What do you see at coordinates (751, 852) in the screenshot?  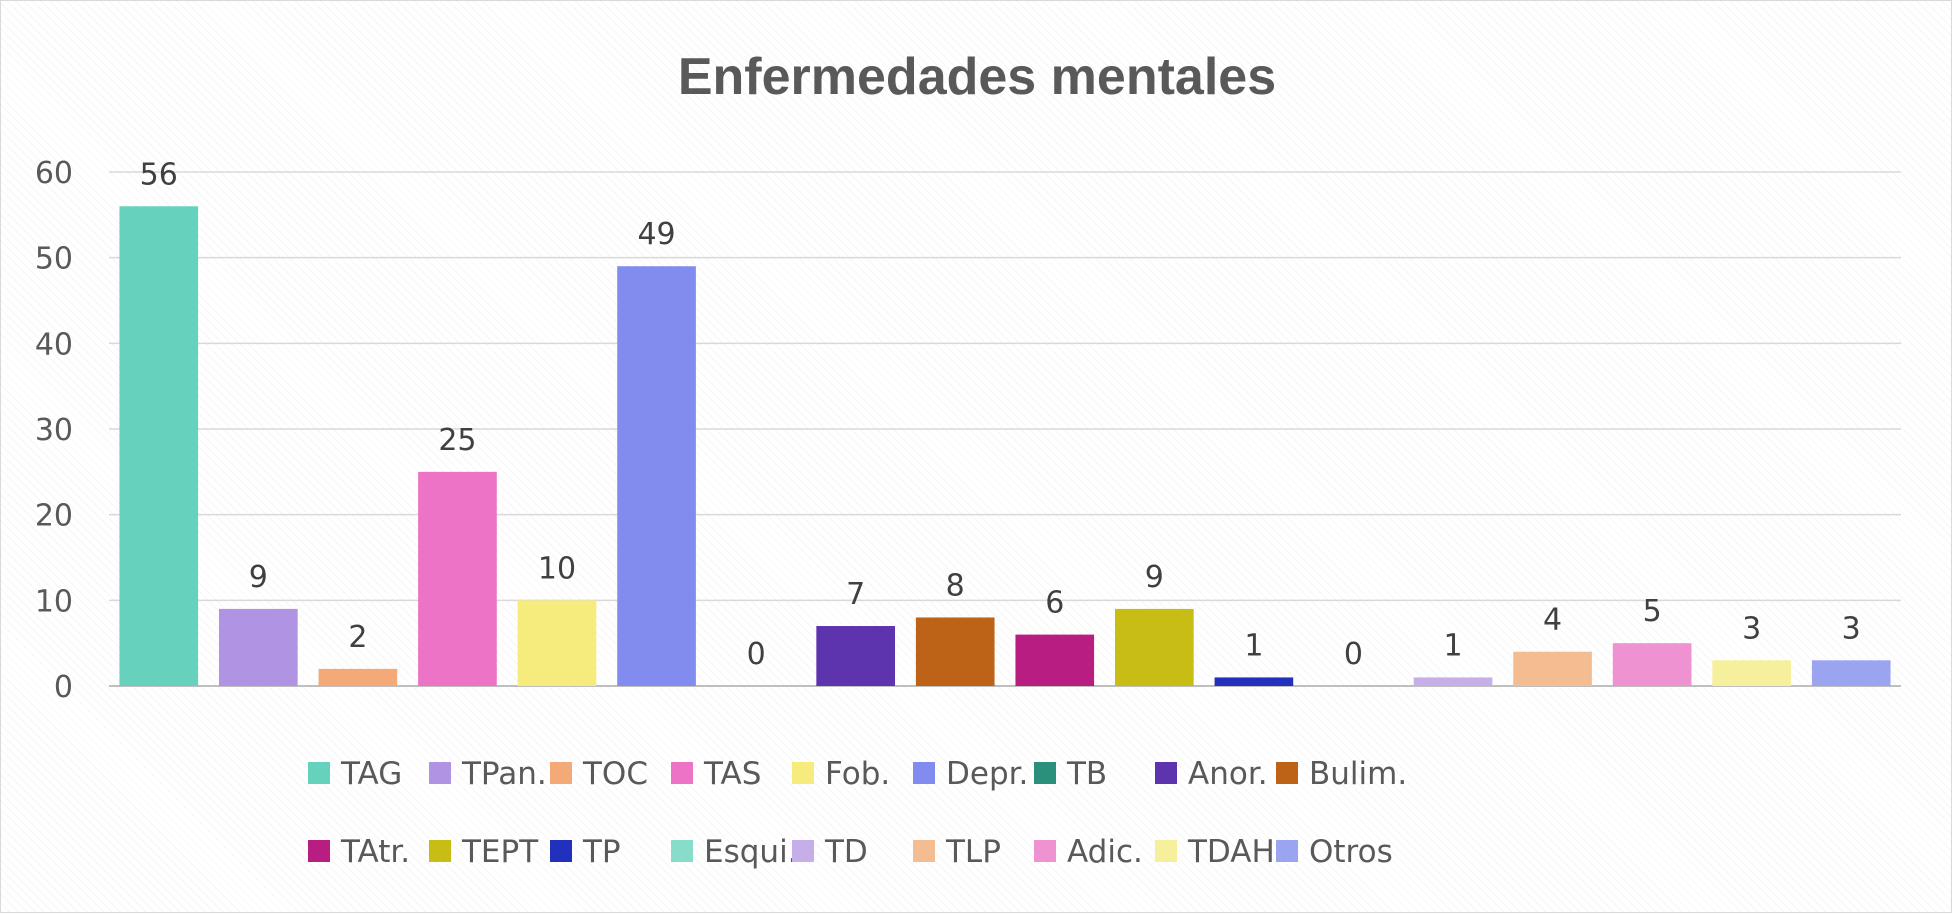 I see `legend-label: Esqui.` at bounding box center [751, 852].